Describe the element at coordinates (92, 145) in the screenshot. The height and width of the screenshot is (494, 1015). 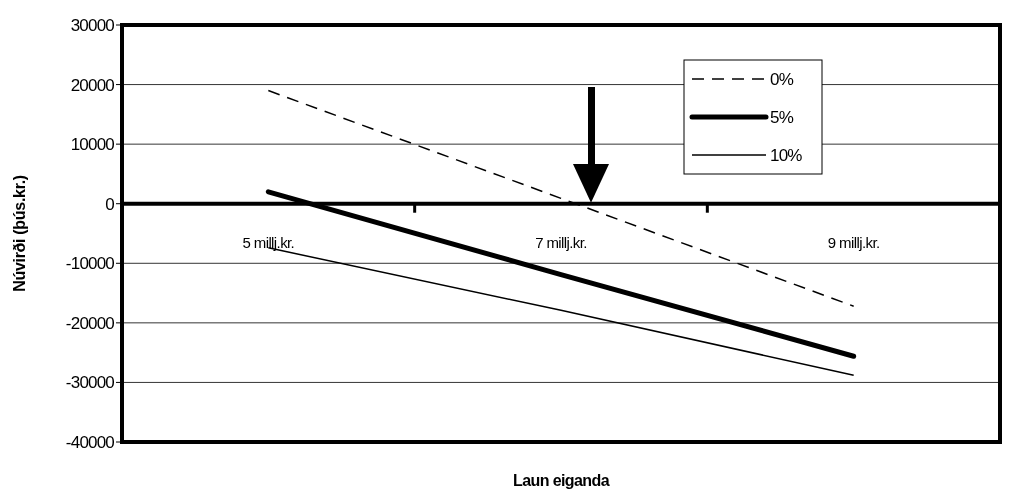
I see `y-tick-label: 10000` at that location.